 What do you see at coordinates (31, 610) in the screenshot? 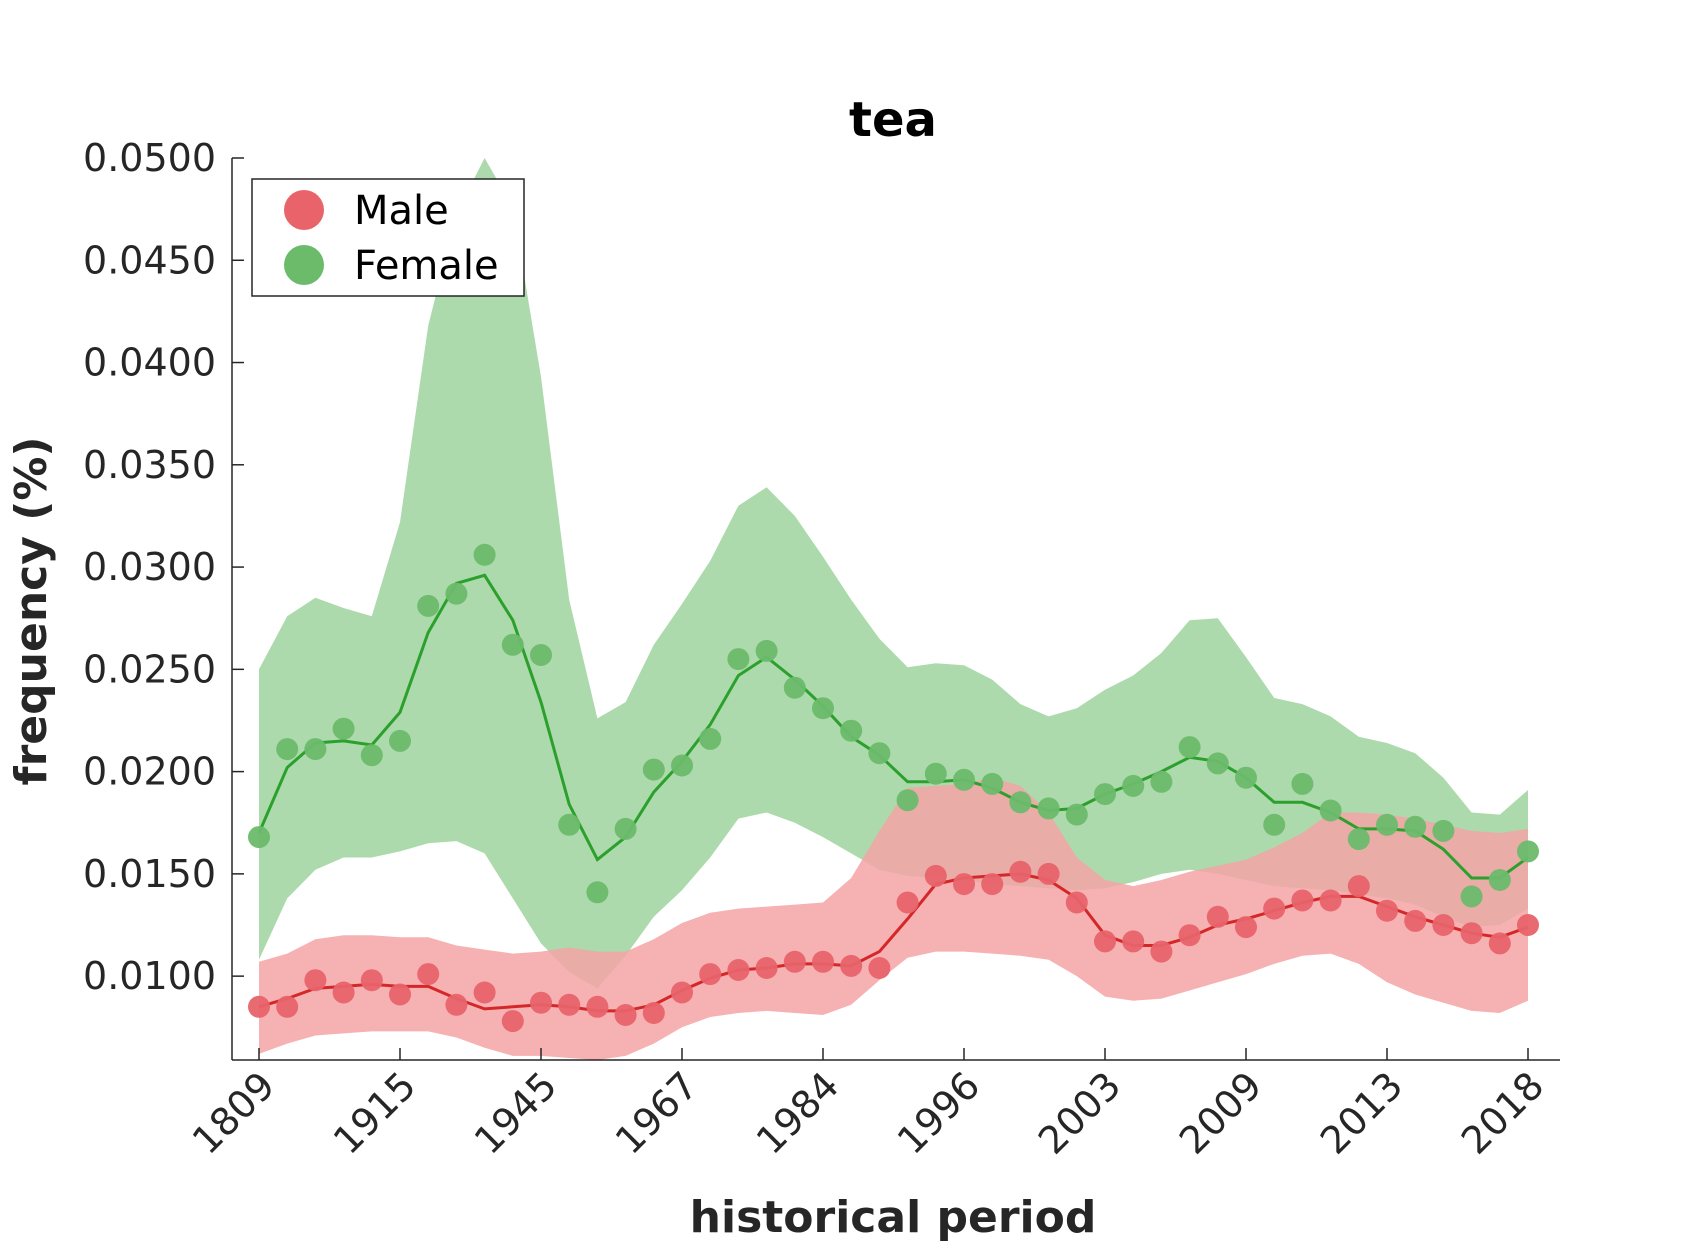
I see `y-axis-title: frequency (%)` at bounding box center [31, 610].